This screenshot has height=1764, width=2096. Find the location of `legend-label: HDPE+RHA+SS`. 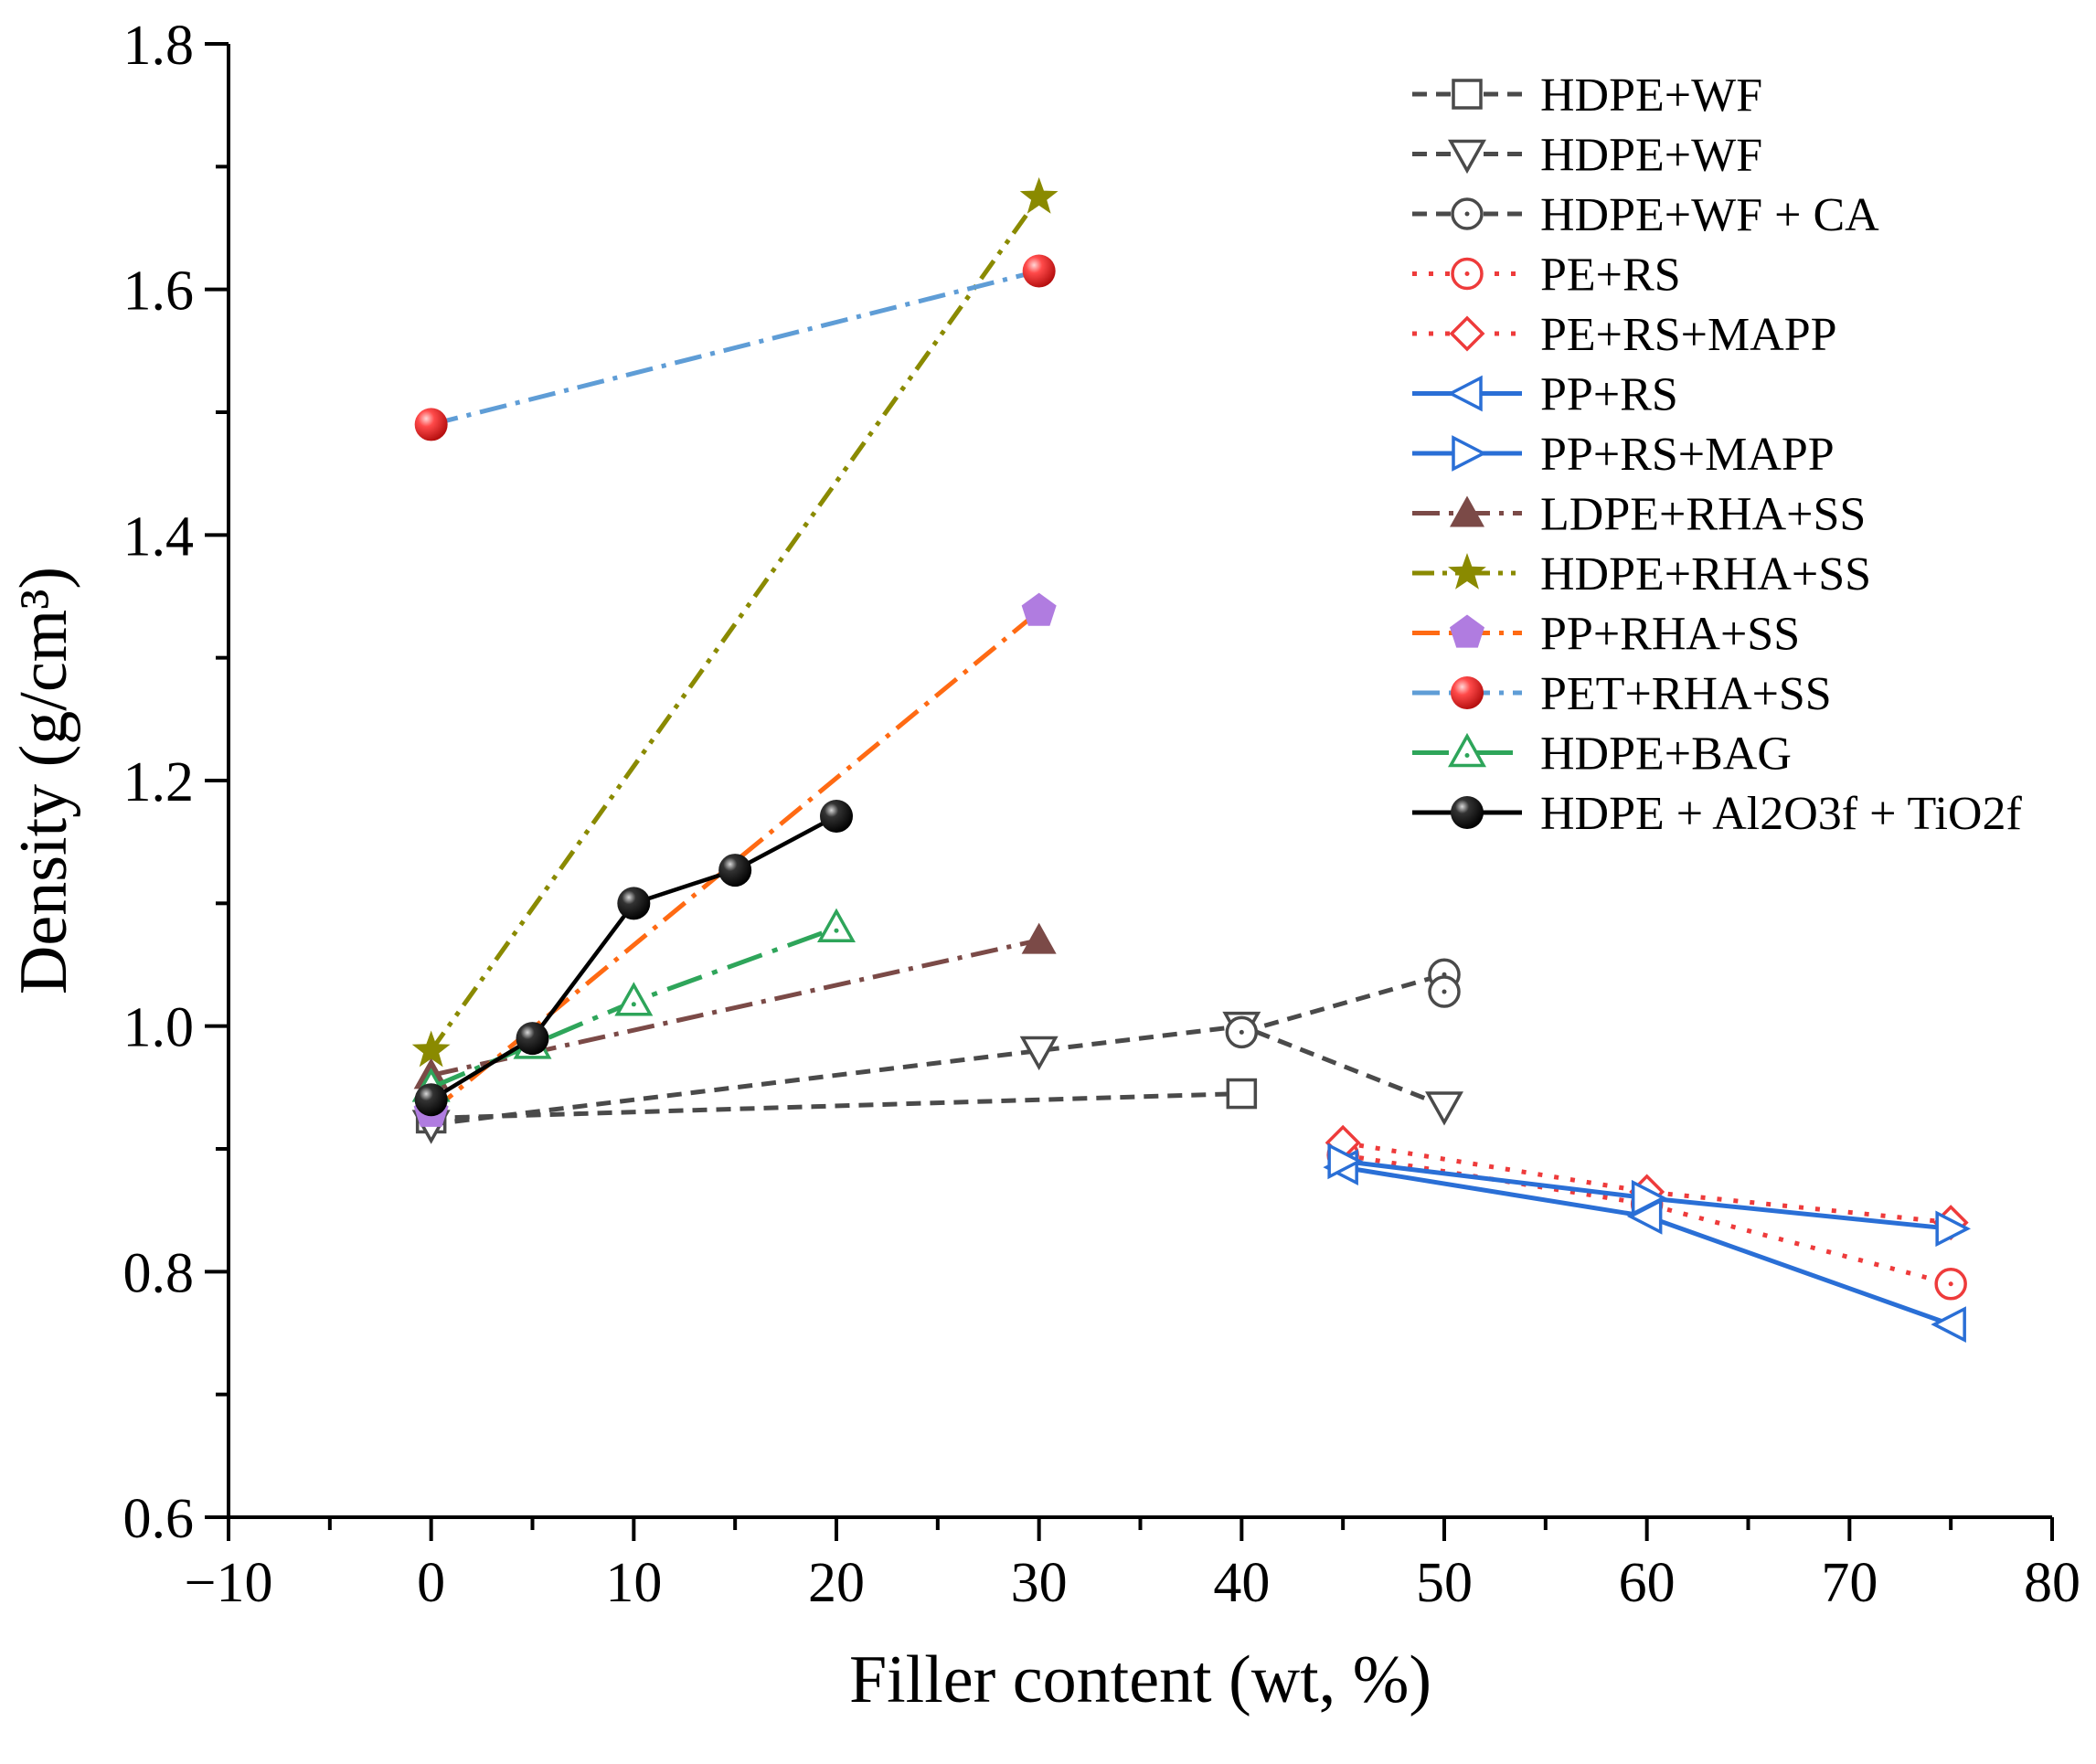

legend-label: HDPE+RHA+SS is located at coordinates (1705, 574).